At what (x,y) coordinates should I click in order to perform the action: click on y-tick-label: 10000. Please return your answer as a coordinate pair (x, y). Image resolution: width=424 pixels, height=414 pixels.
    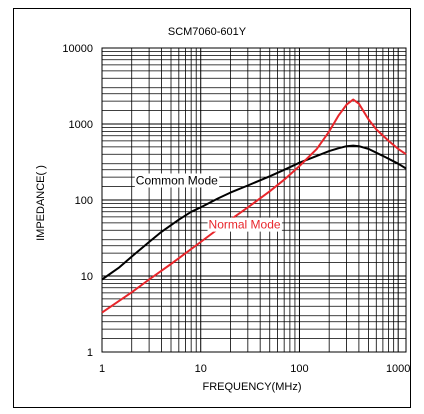
    Looking at the image, I should click on (77, 49).